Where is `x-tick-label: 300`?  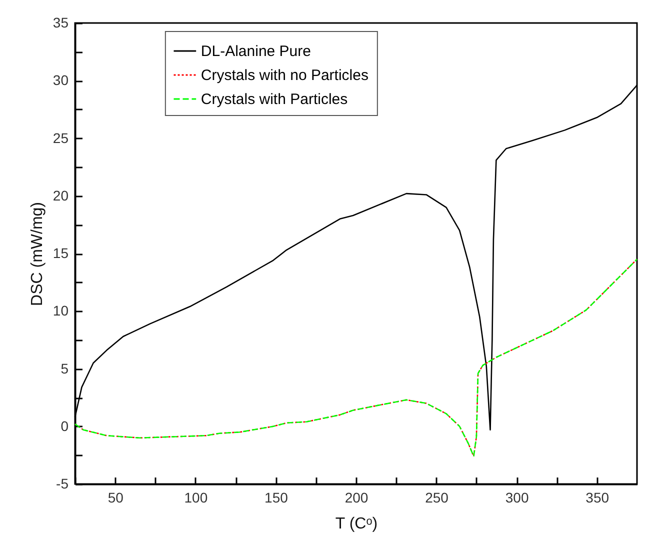 x-tick-label: 300 is located at coordinates (517, 498).